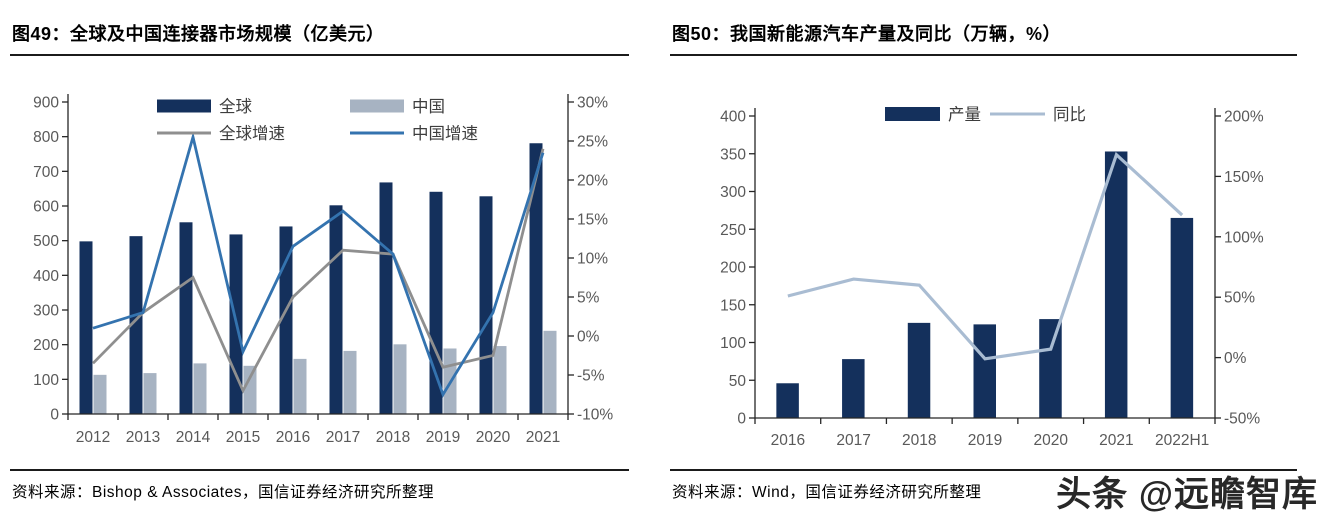 This screenshot has width=1323, height=525. I want to click on svg-text: 50%, so click(1239, 298).